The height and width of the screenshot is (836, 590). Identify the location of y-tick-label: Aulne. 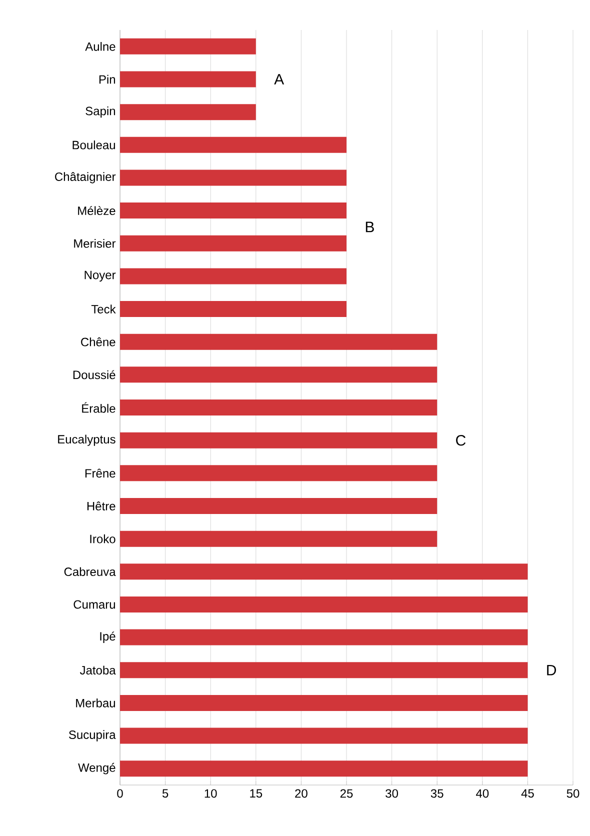
(100, 46).